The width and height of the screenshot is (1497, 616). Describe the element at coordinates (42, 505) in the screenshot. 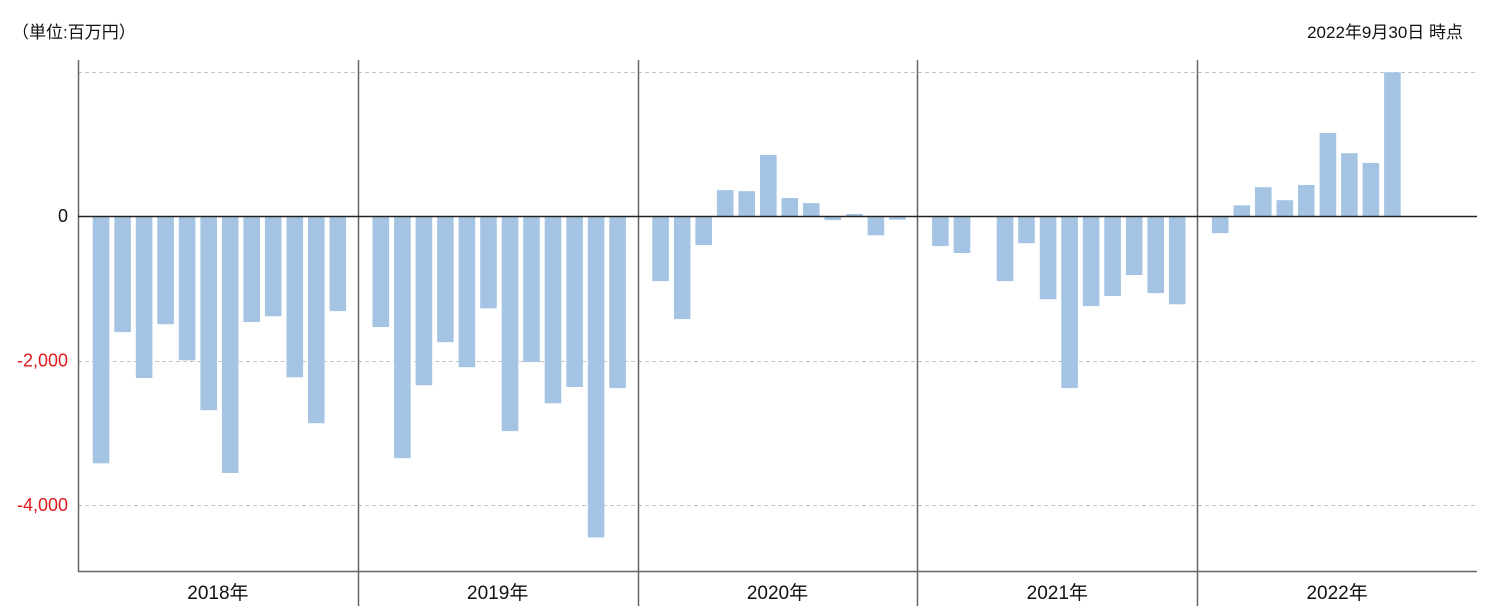

I see `y-tick-label-minus-4000: -4,000` at that location.